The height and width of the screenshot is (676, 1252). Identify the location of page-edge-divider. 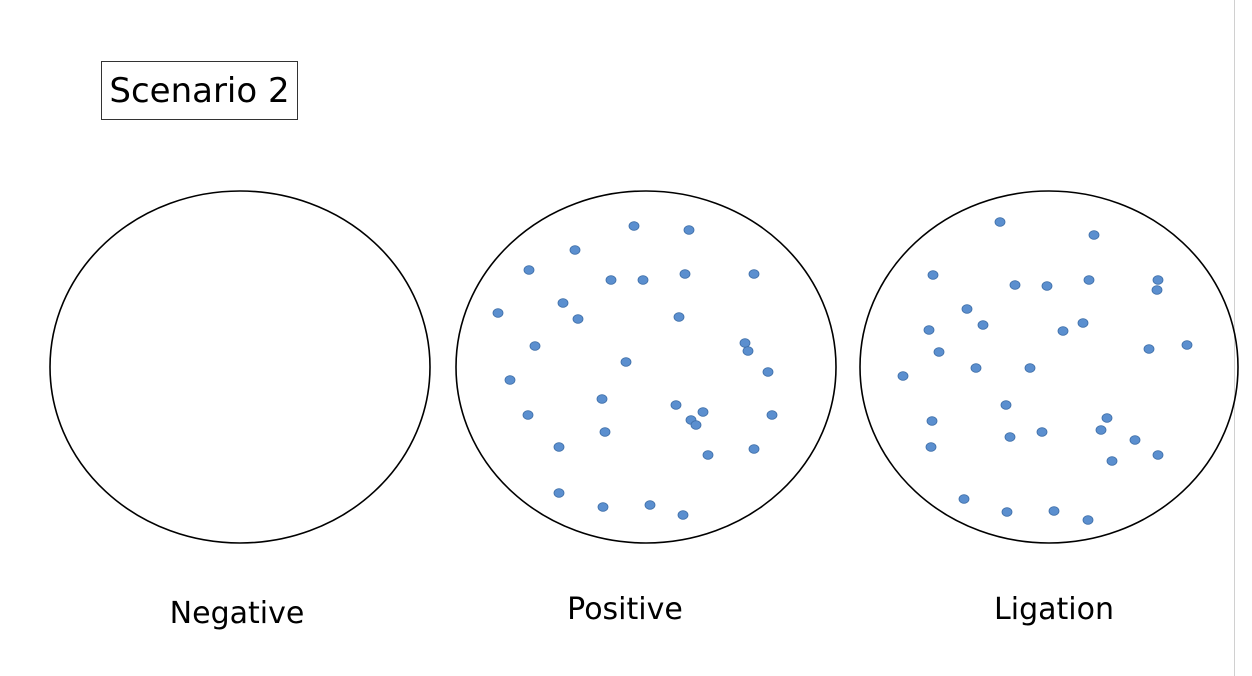
(1234, 338).